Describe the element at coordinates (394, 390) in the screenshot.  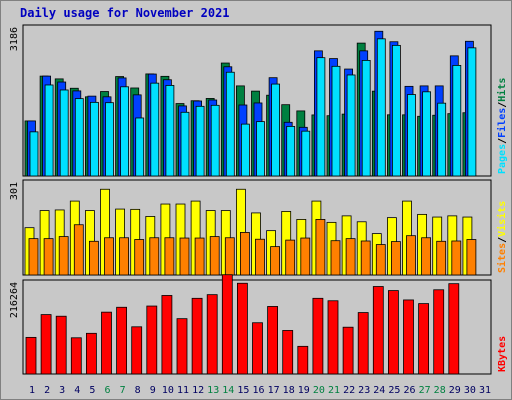
I see `x-tick-label: 25` at that location.